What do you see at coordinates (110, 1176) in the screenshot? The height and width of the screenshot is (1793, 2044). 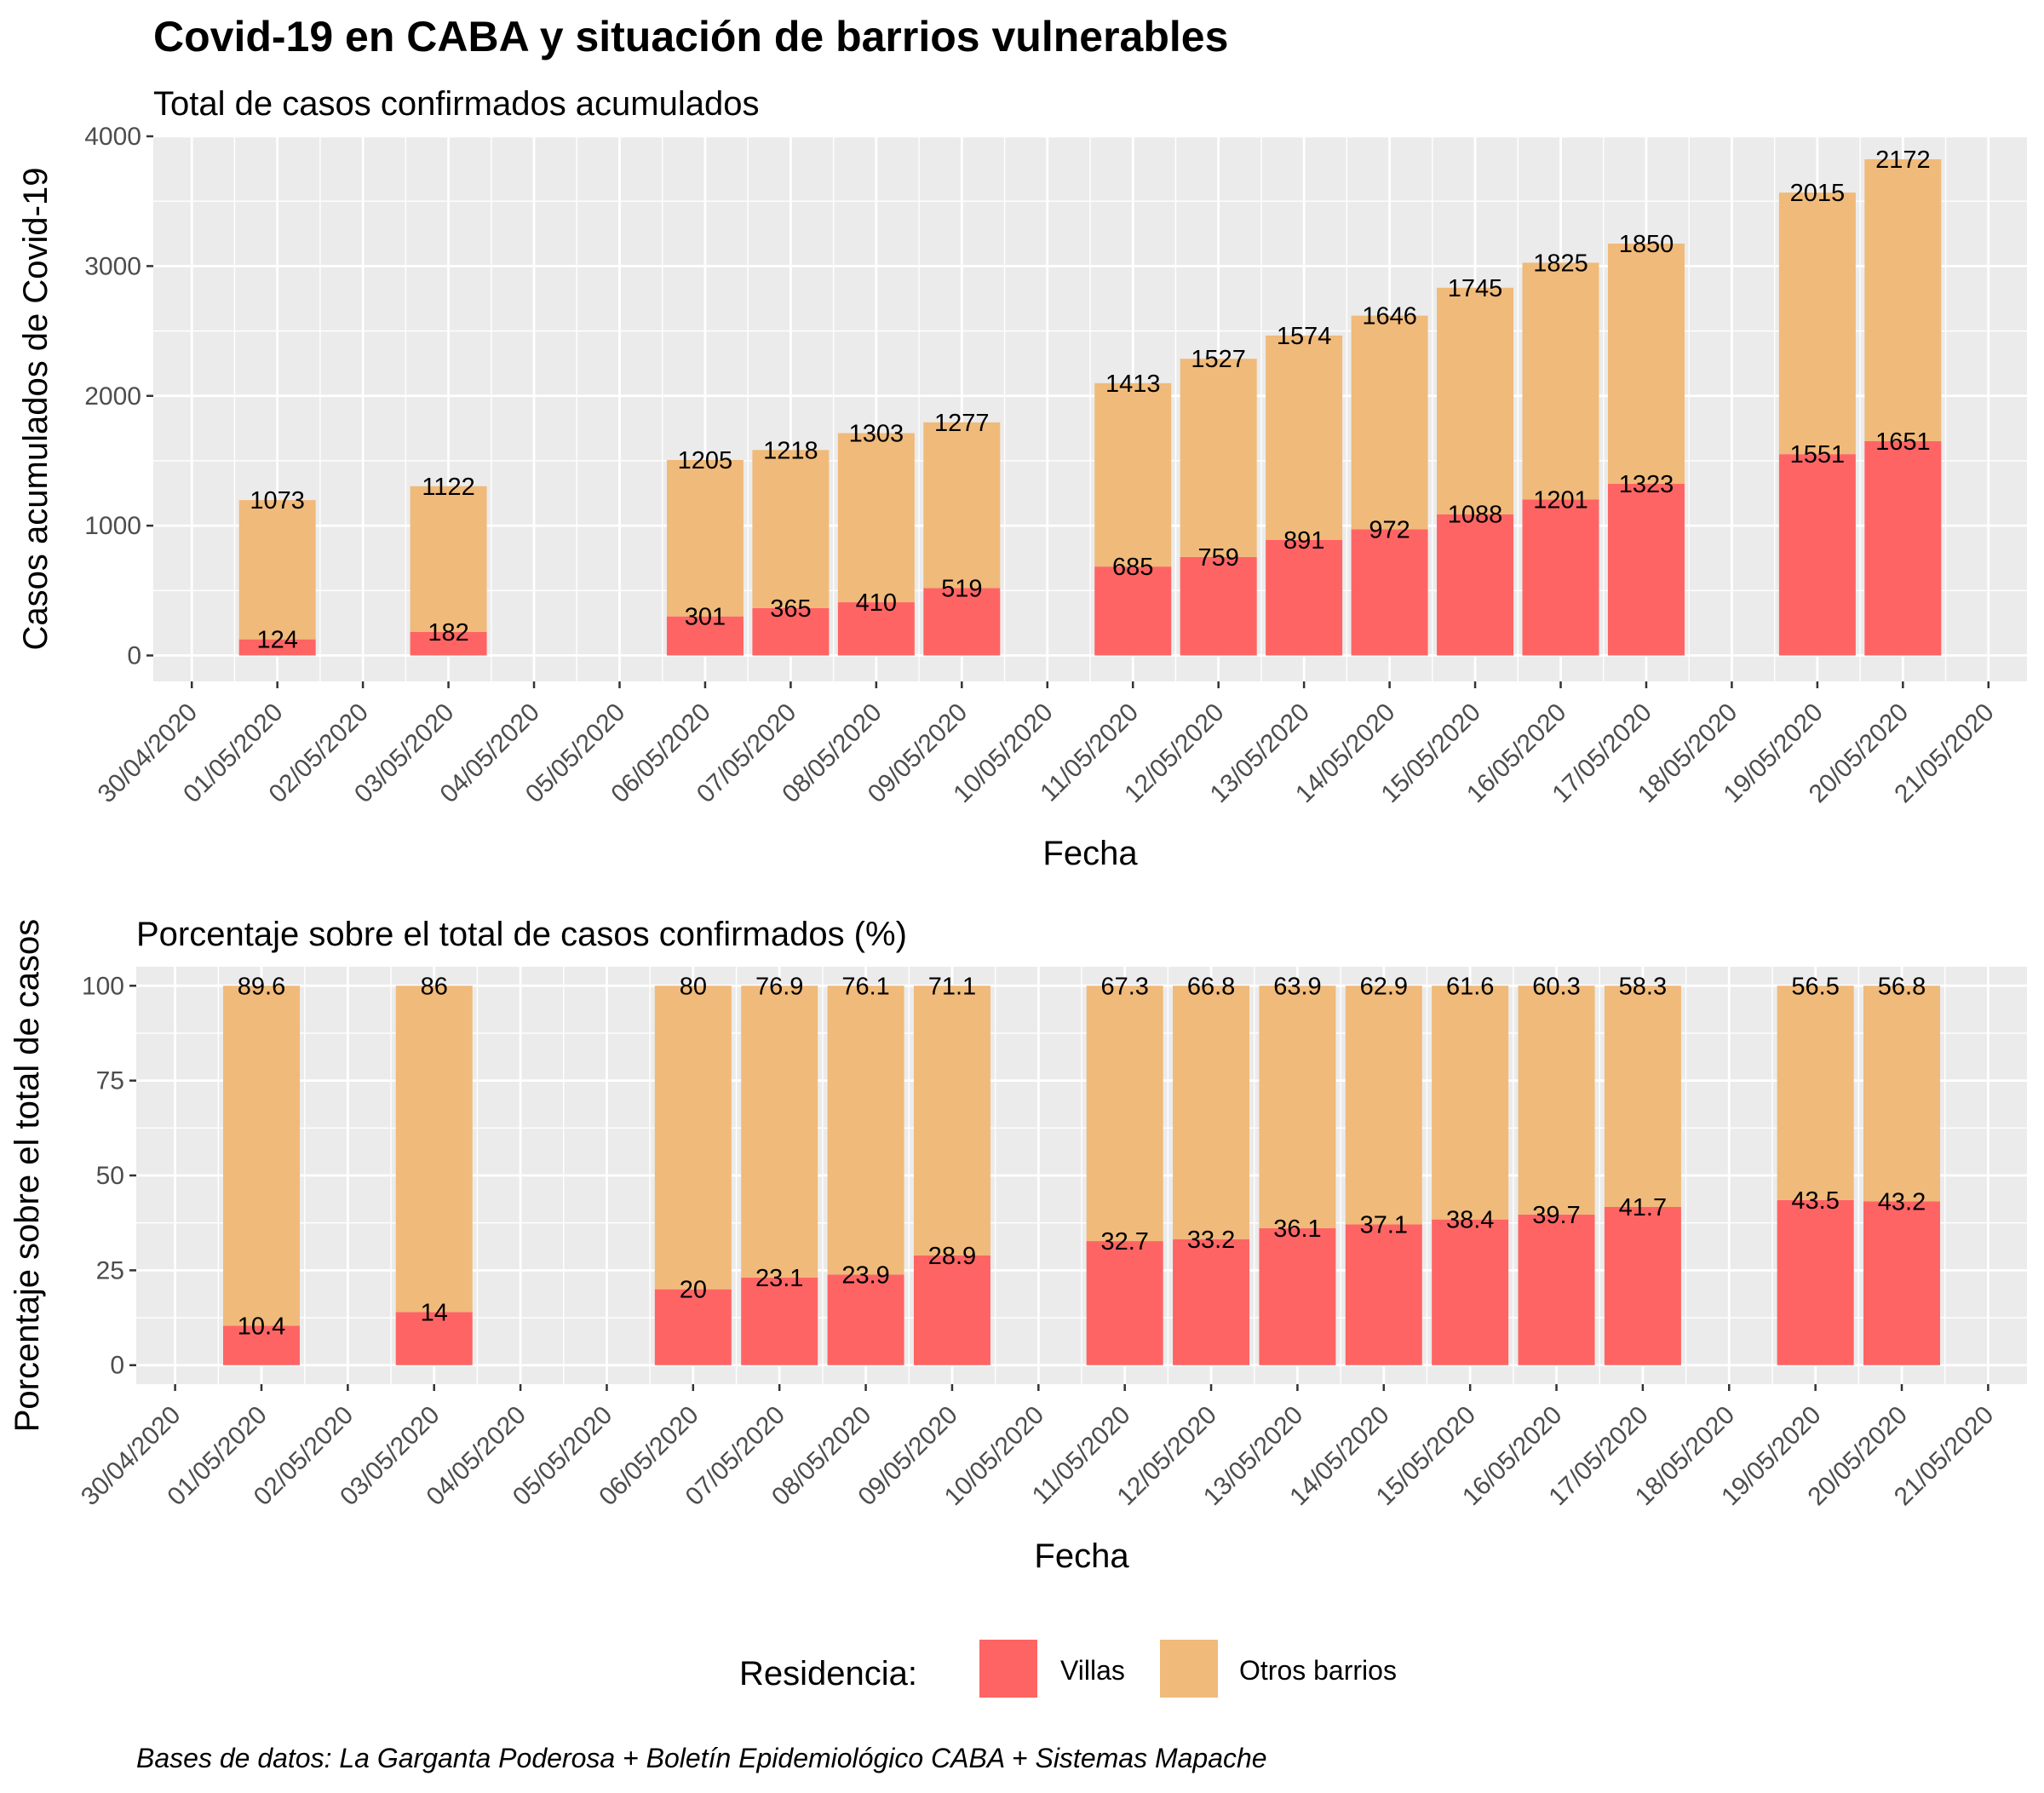 I see `y-tick-label: 50` at bounding box center [110, 1176].